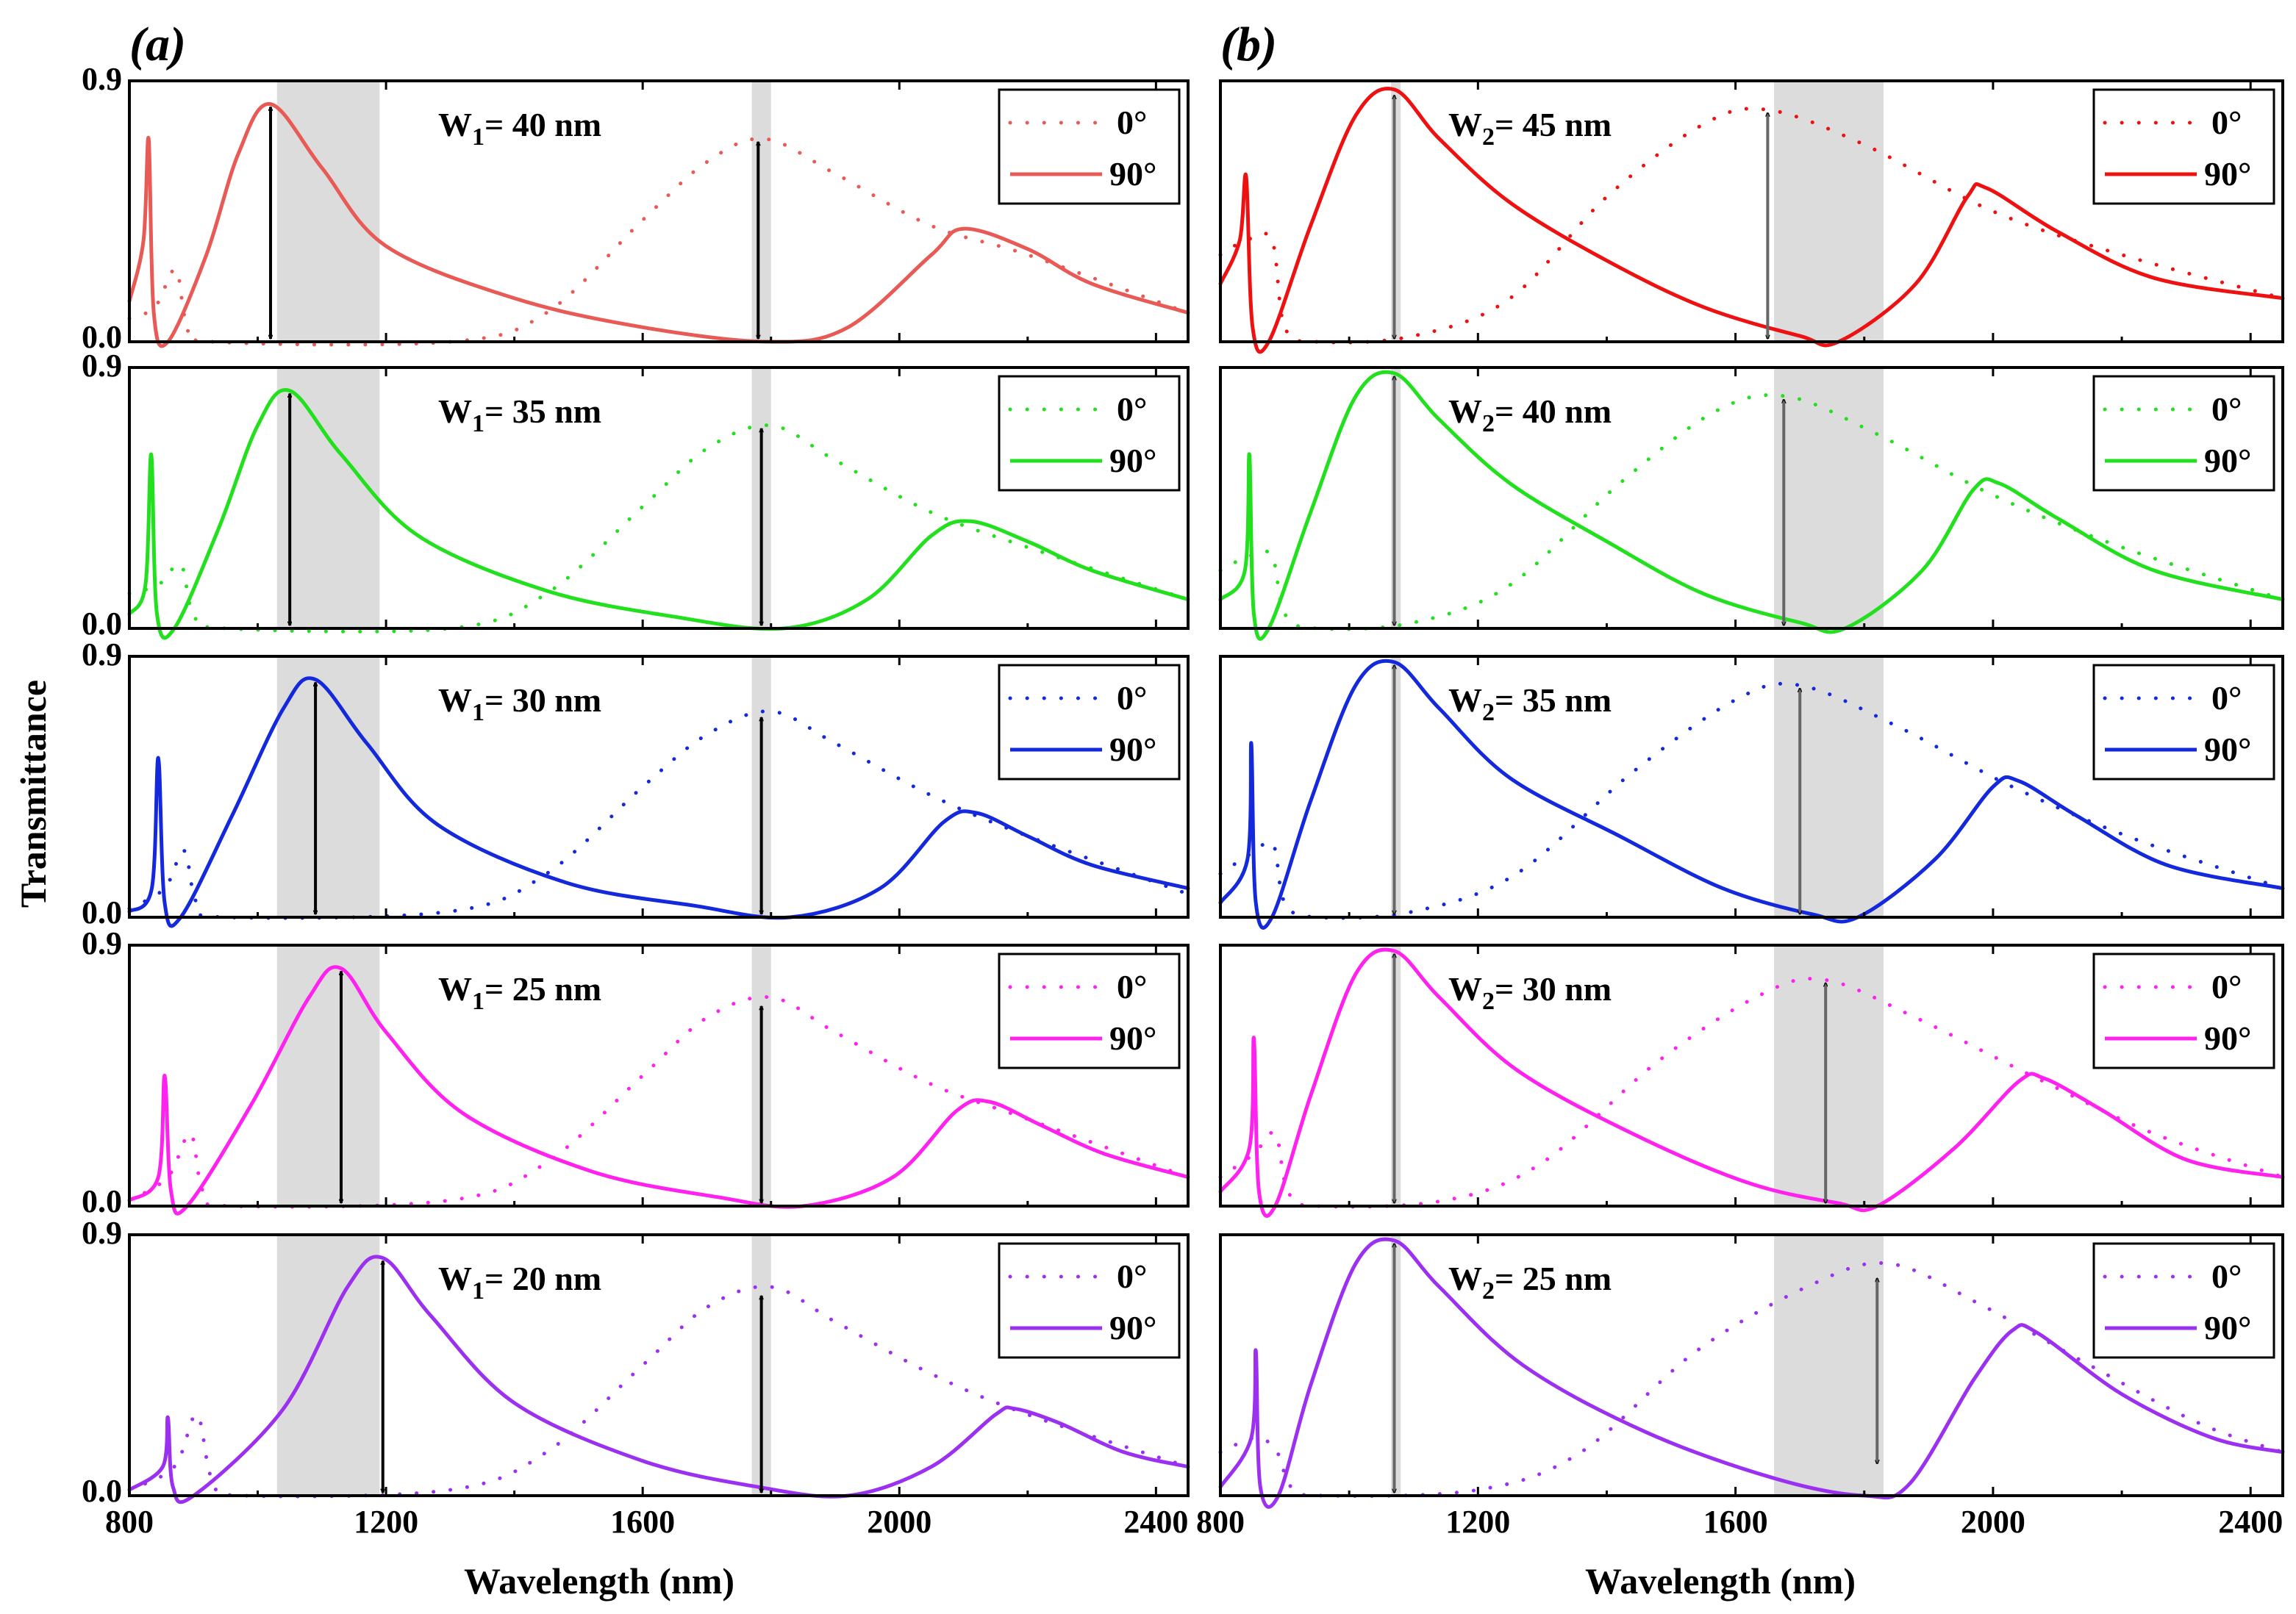 The width and height of the screenshot is (2296, 1614). Describe the element at coordinates (1477, 1522) in the screenshot. I see `x-tick-label: 1200` at that location.